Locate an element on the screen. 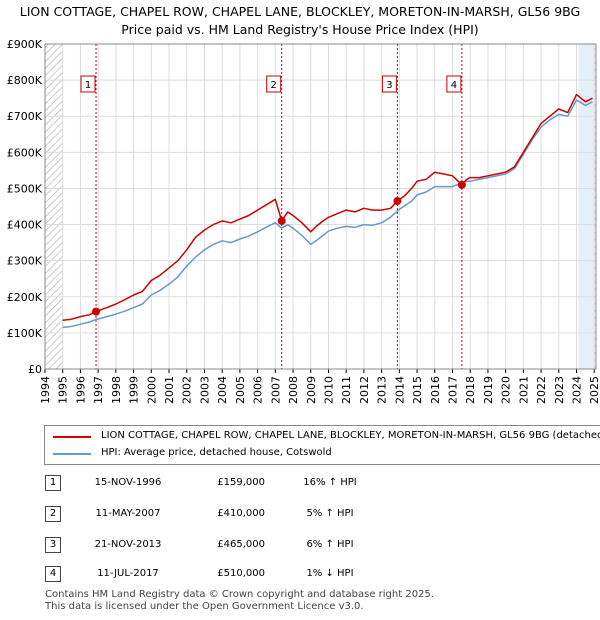 The height and width of the screenshot is (620, 600). x-tick-label: 2022 is located at coordinates (541, 390).